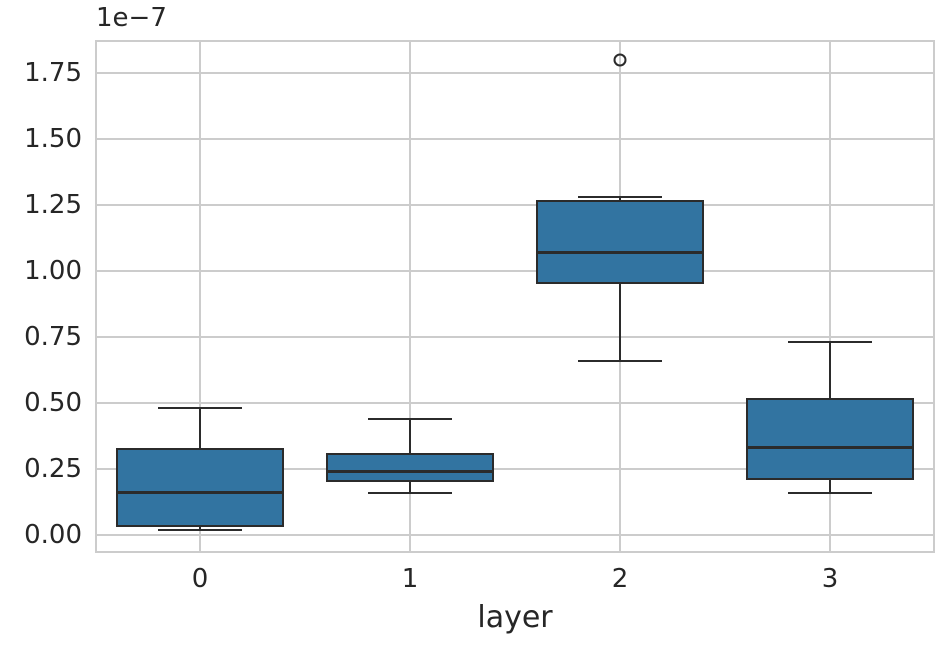 The height and width of the screenshot is (648, 948). I want to click on y-tick-label: 0.00, so click(53, 535).